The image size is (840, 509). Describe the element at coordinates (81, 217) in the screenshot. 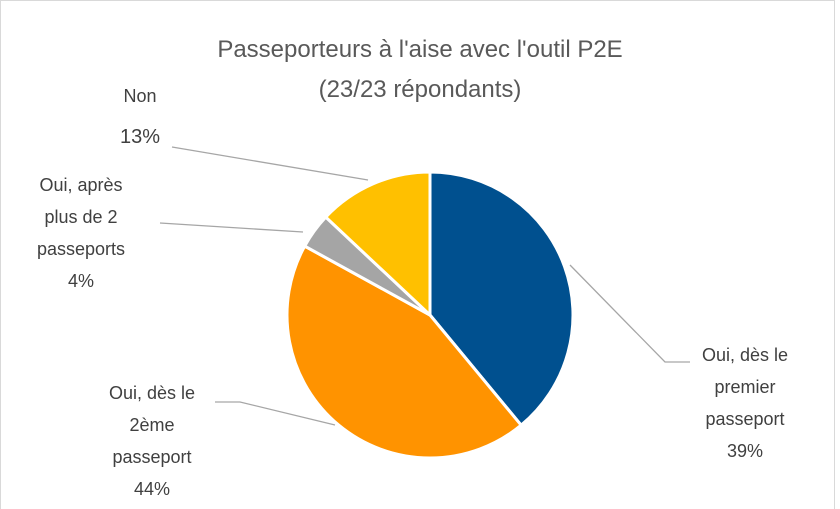

I see `slice-label: Oui, après plus de 2 passeports` at that location.